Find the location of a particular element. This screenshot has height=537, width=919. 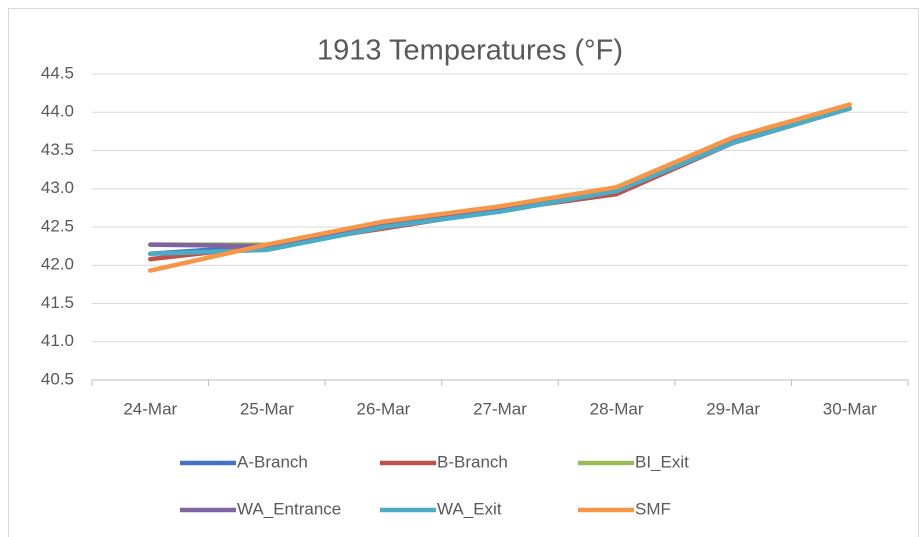

y-tick-label: 41.0 is located at coordinates (57, 340).